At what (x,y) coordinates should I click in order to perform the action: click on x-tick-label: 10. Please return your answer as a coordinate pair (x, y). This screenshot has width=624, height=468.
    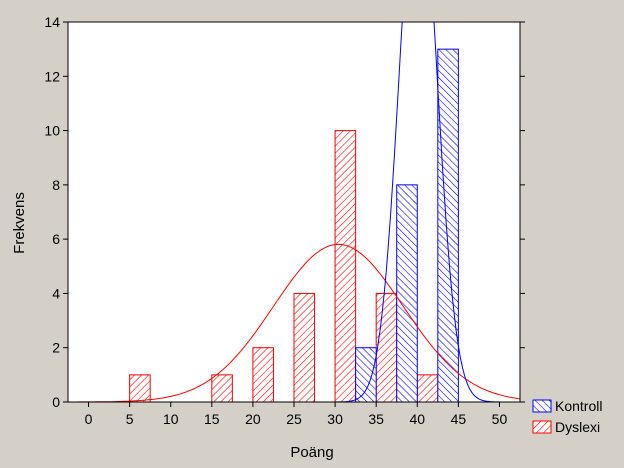
    Looking at the image, I should click on (171, 419).